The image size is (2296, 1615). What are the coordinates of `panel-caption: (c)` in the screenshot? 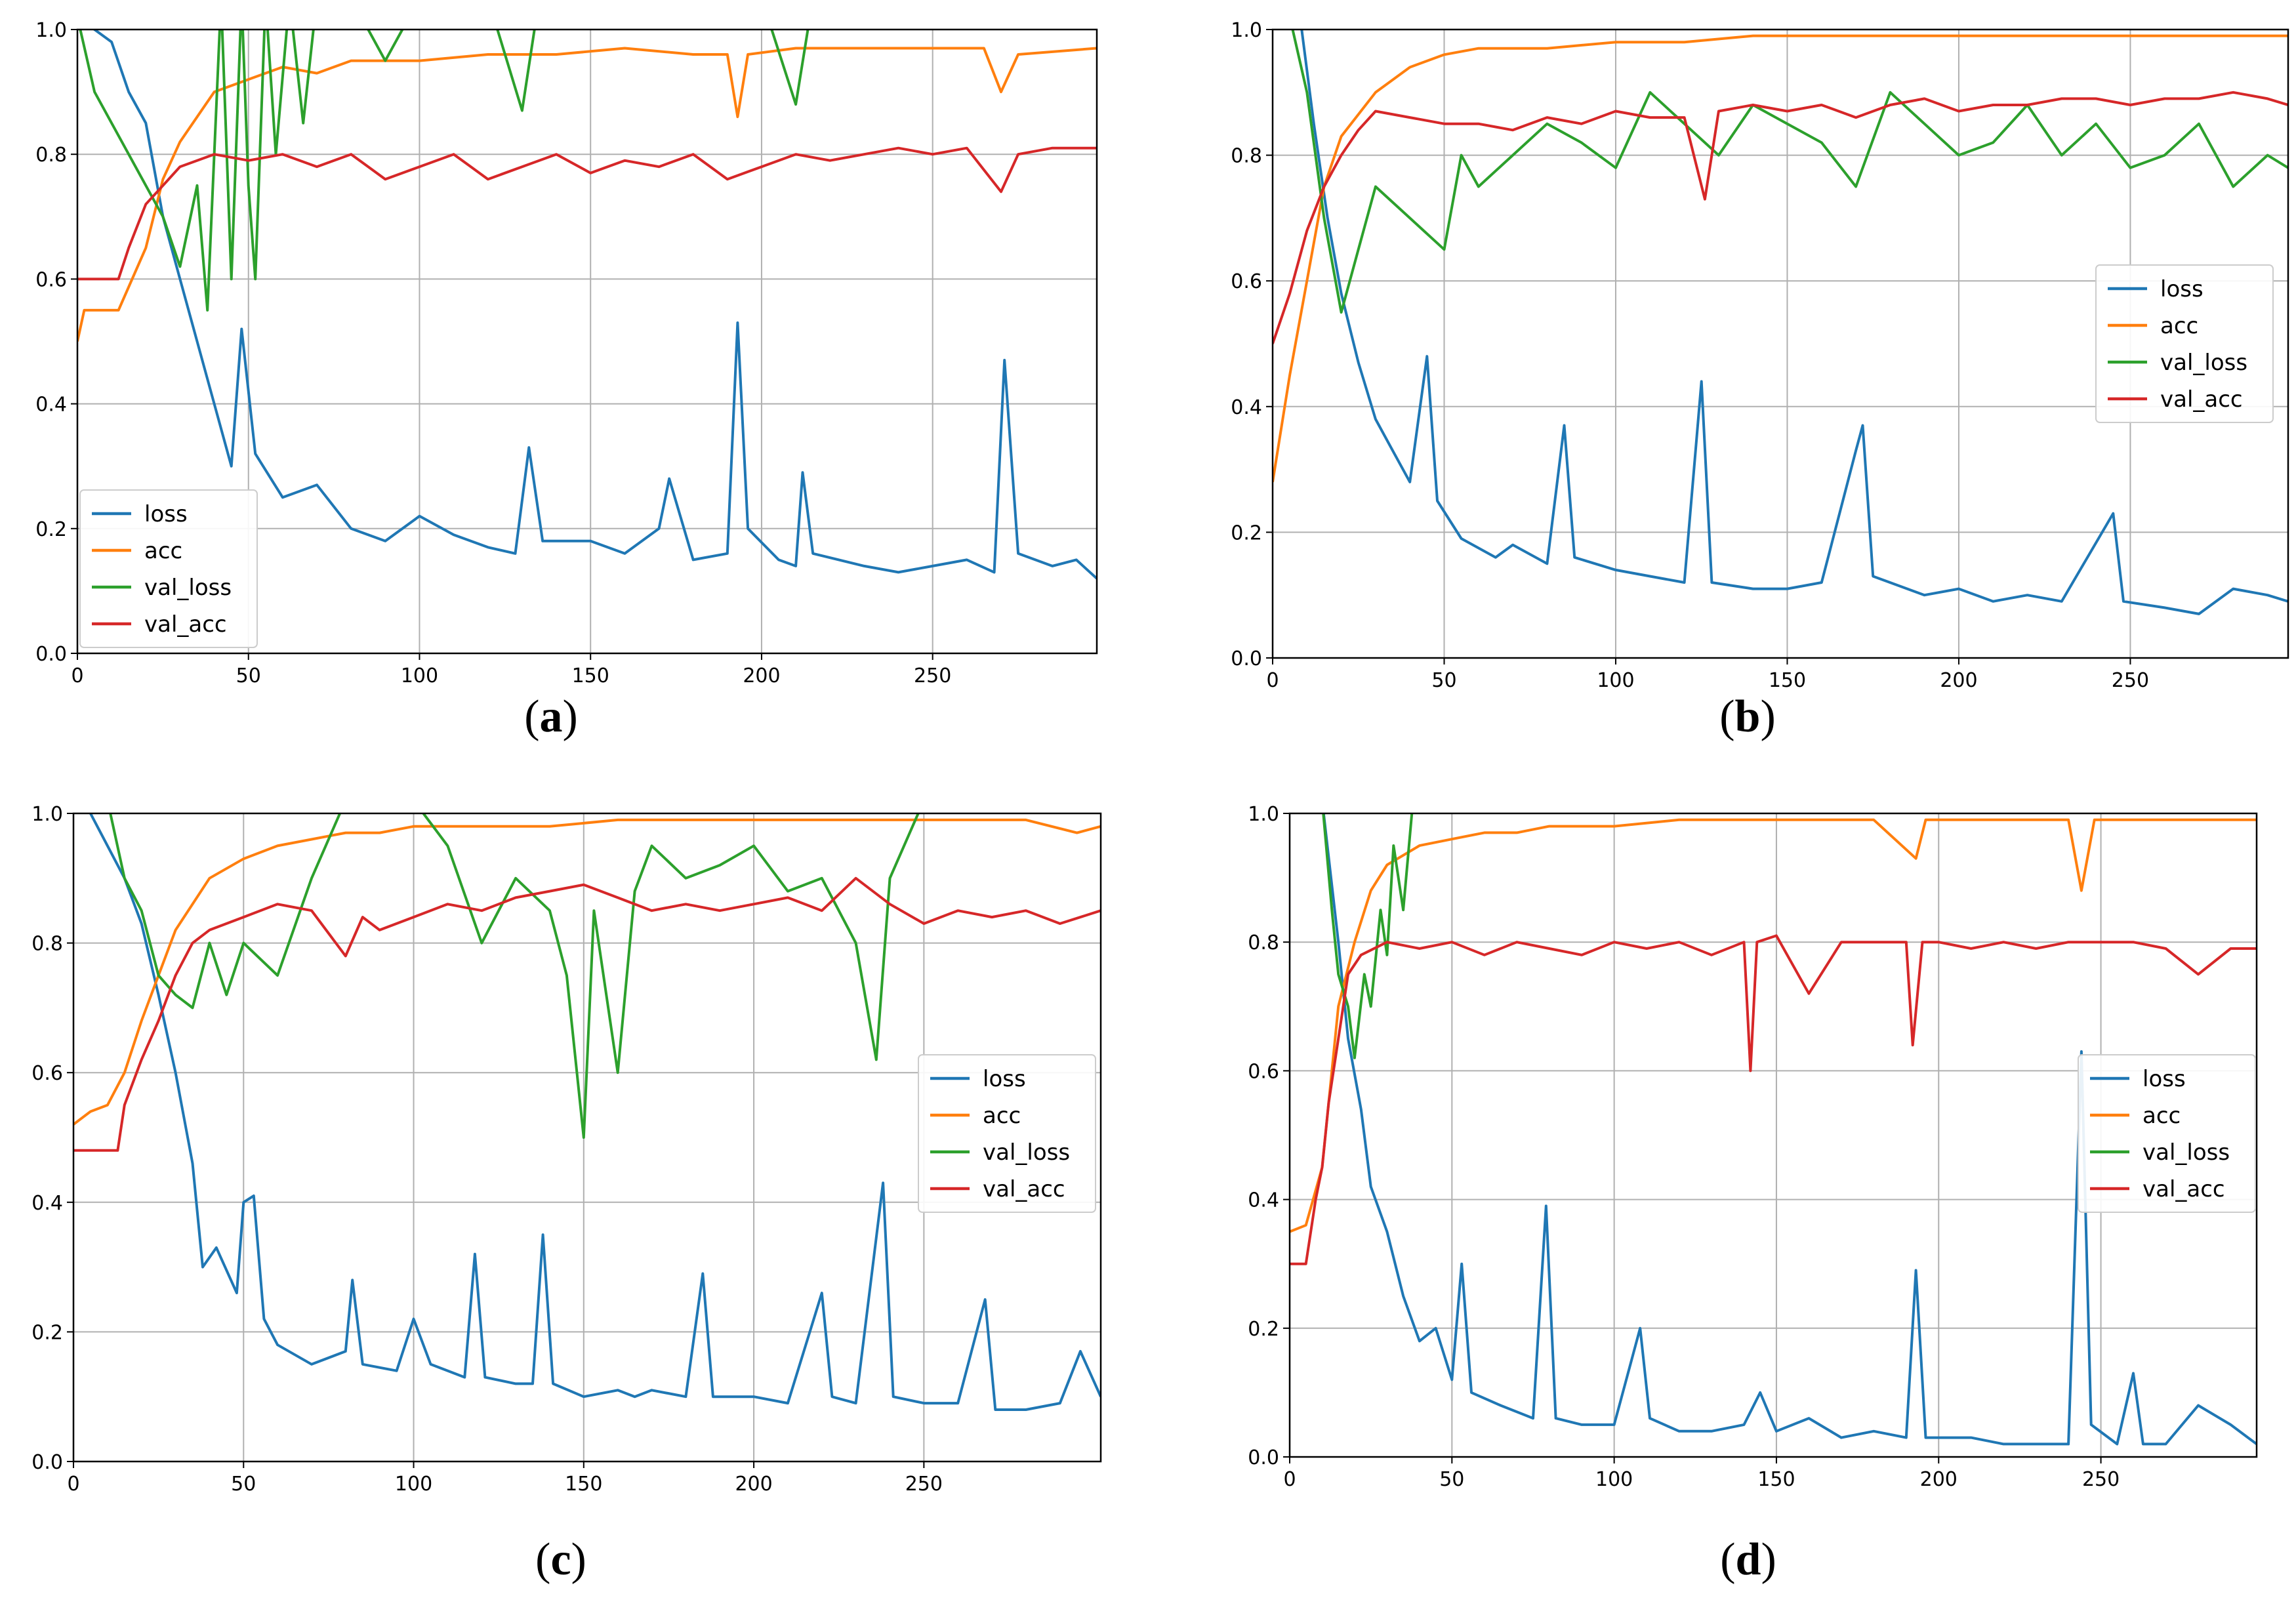 It's located at (560, 1559).